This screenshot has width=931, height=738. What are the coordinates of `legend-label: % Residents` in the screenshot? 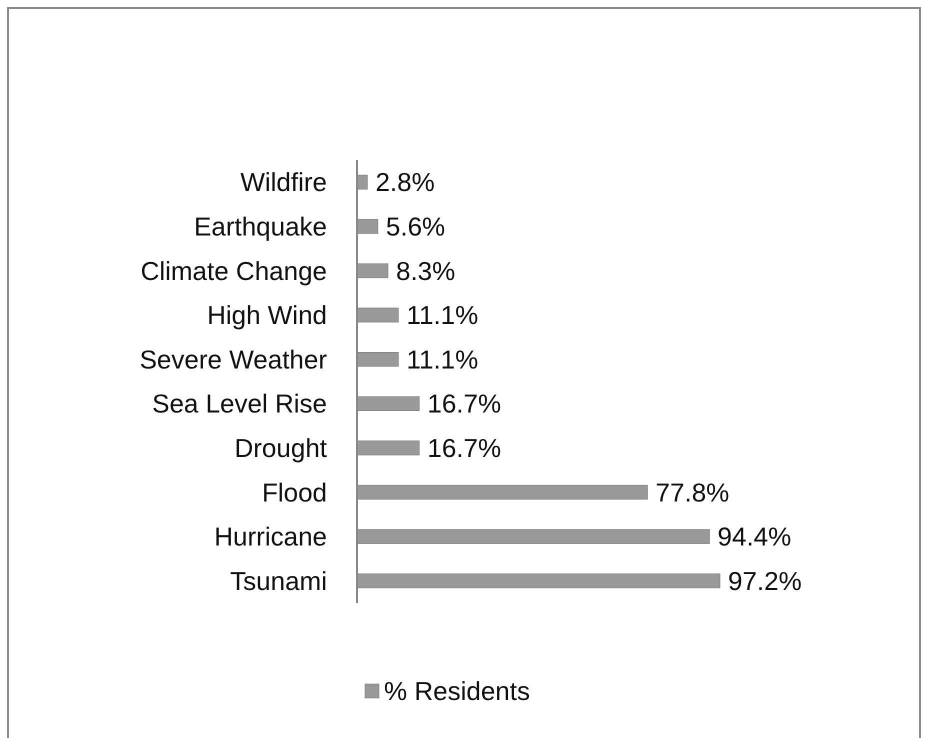 It's located at (457, 691).